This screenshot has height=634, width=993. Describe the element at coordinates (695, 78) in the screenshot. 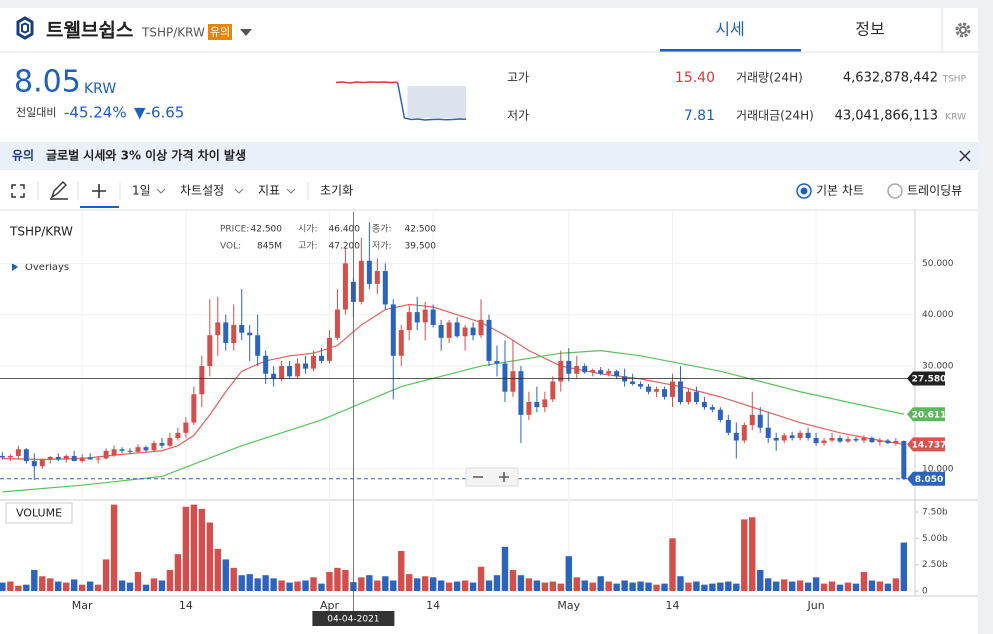

I see `stat-value: 15.40` at that location.